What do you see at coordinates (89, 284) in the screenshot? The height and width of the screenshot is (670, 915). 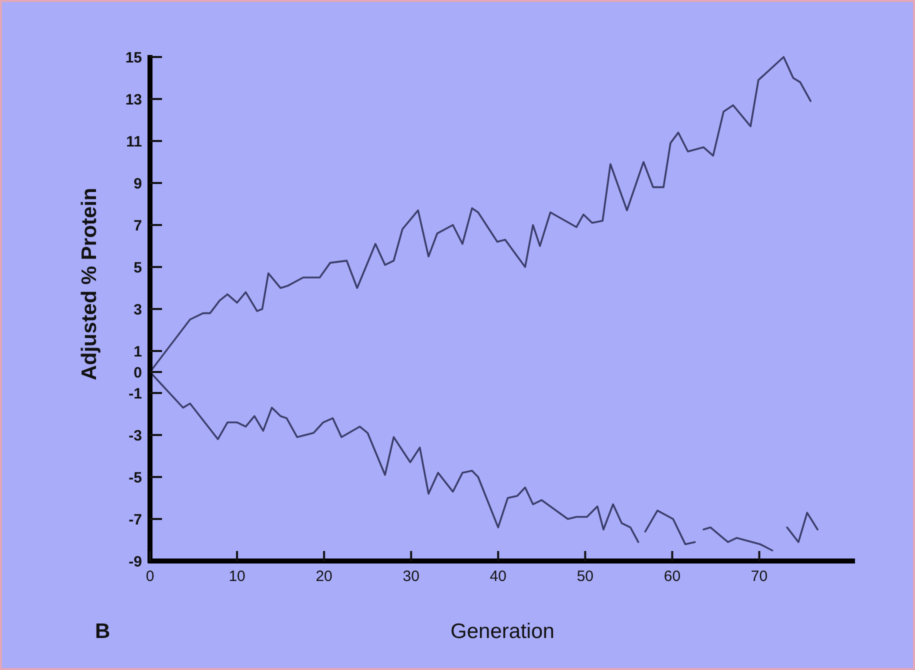 I see `y-axis-title: Adjusted % Protein` at bounding box center [89, 284].